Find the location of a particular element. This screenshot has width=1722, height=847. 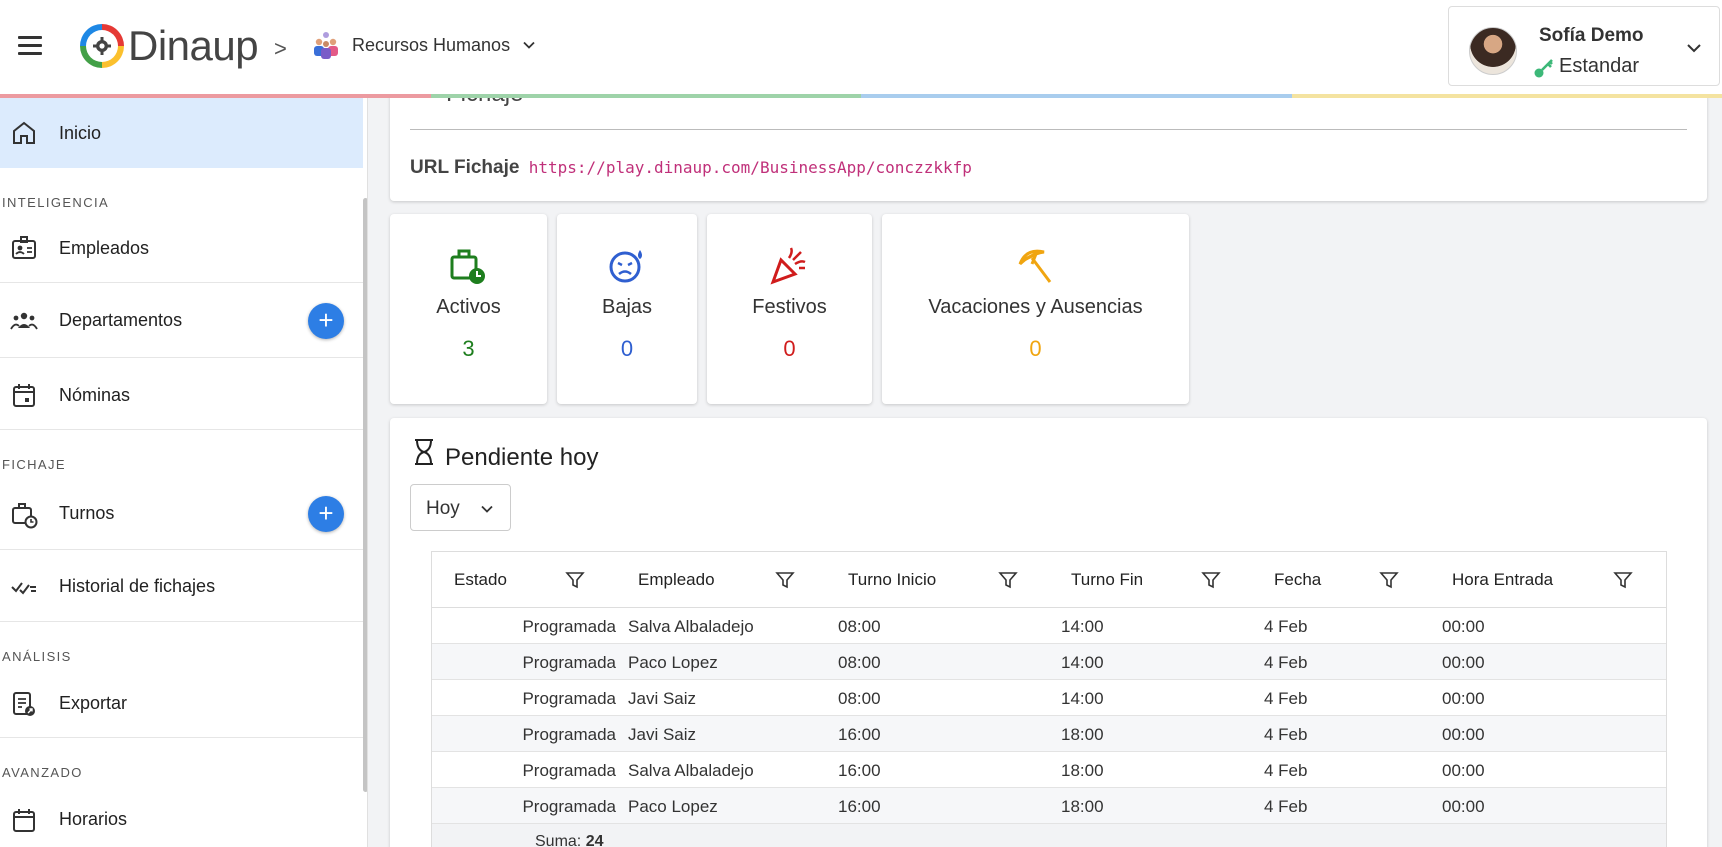

stat-value: 3 is located at coordinates (468, 348).